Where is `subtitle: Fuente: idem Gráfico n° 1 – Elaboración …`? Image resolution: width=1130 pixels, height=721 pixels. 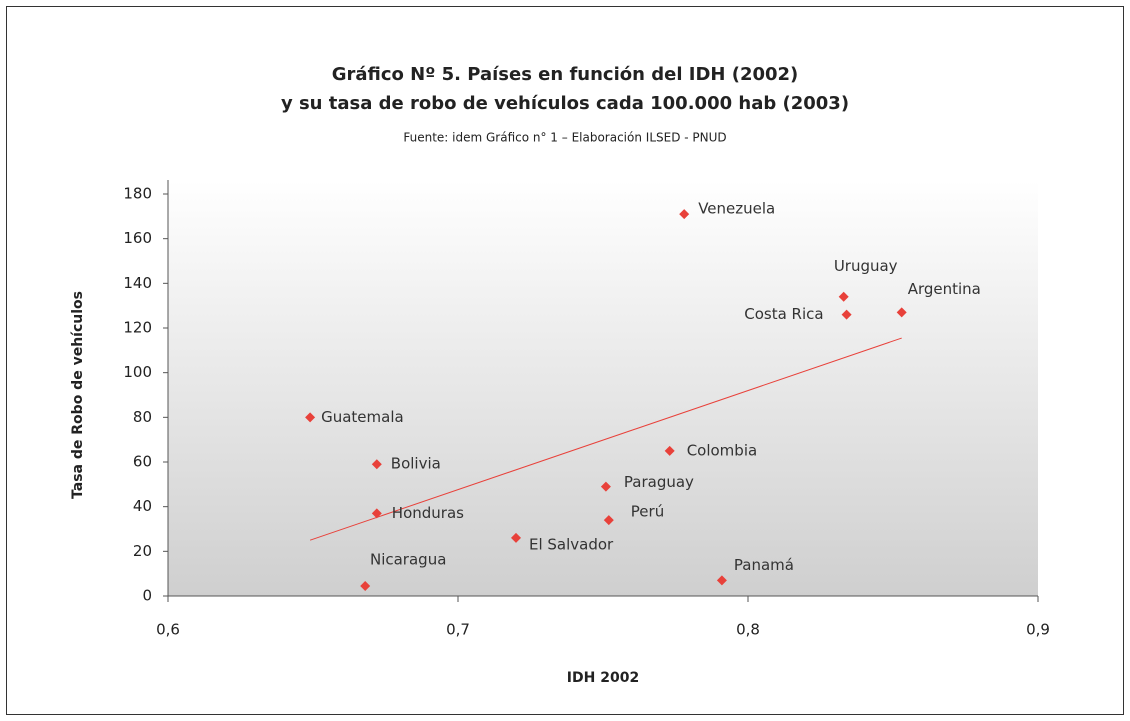
subtitle: Fuente: idem Gráfico n° 1 – Elaboración … is located at coordinates (564, 138).